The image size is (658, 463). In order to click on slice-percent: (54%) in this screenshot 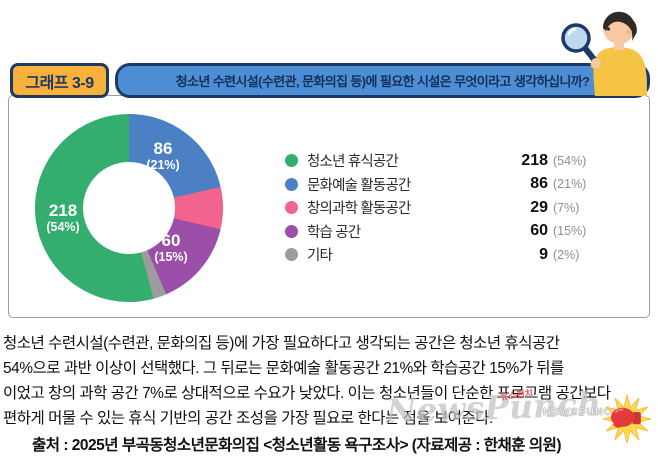, I will do `click(63, 227)`.